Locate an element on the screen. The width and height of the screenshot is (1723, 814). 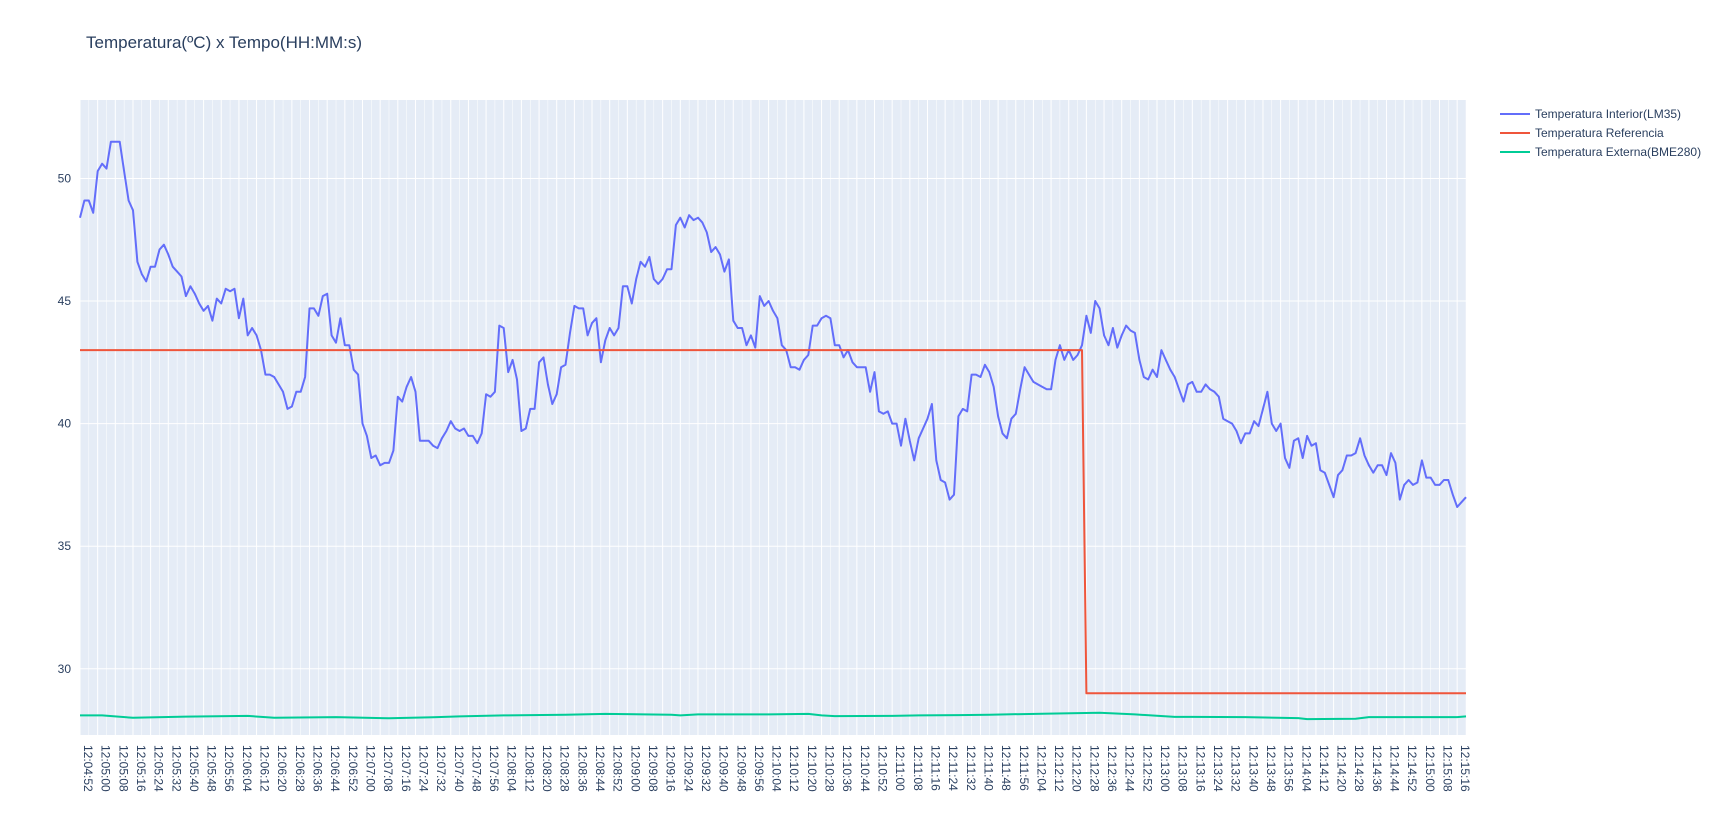
x-tick-label: 12:12:36 is located at coordinates (1112, 768).